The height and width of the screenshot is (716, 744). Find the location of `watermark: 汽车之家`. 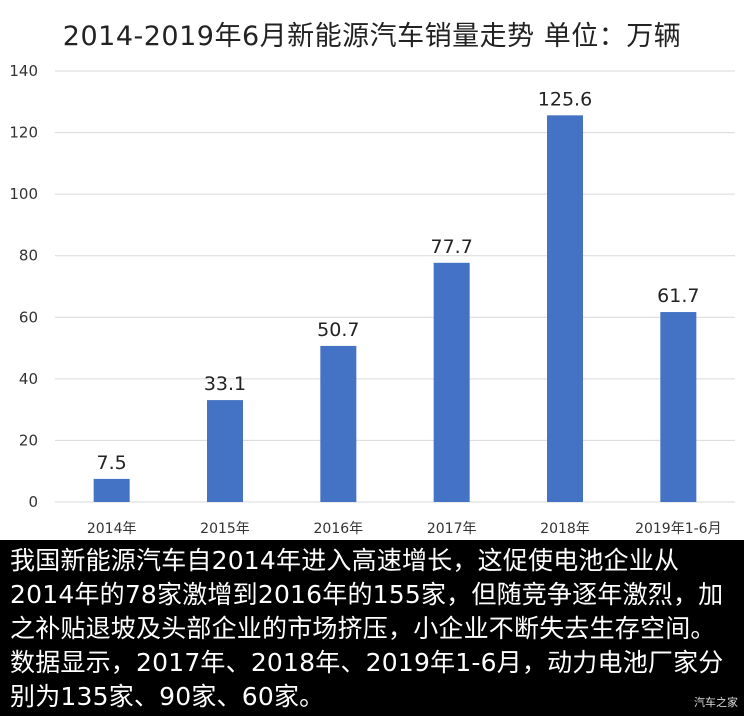

watermark: 汽车之家 is located at coordinates (716, 702).